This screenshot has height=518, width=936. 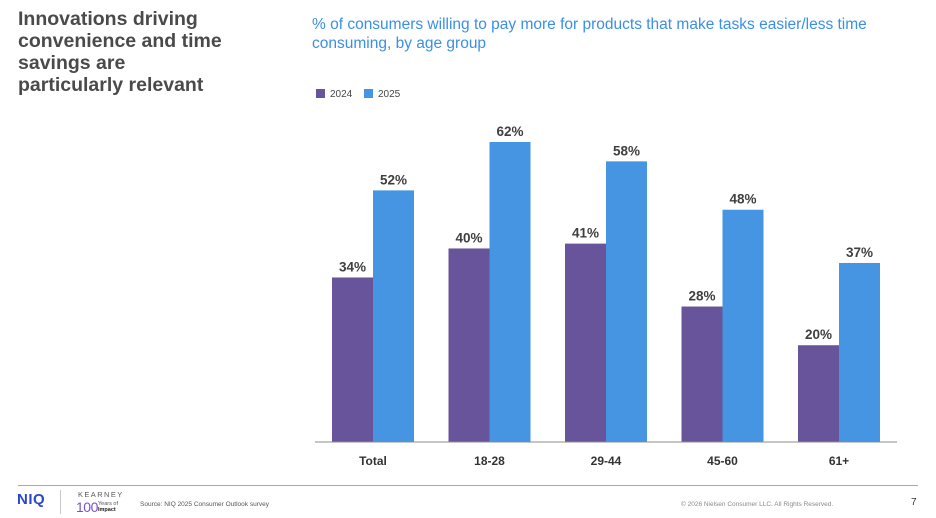 I want to click on bar-value-label-2025-61+: 37%, so click(x=859, y=252).